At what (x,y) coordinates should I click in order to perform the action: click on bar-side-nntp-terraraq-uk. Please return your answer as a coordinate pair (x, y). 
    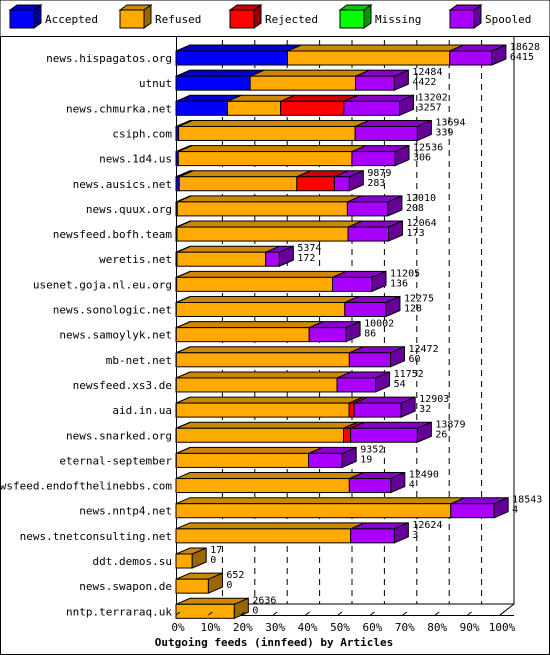
    Looking at the image, I should click on (241, 608).